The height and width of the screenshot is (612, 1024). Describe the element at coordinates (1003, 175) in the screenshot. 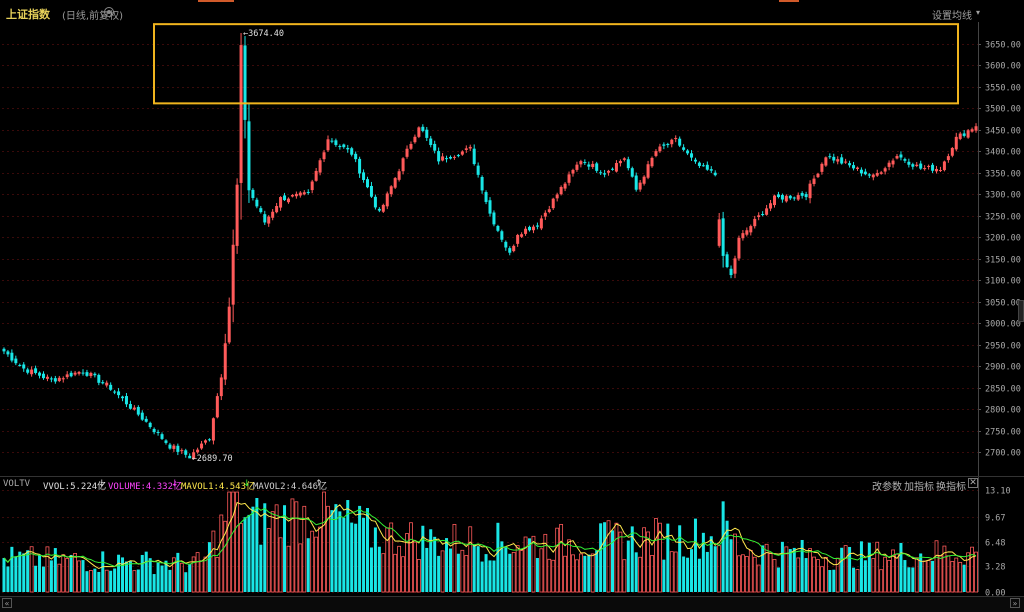

I see `y-tick-label: 3350.00` at that location.